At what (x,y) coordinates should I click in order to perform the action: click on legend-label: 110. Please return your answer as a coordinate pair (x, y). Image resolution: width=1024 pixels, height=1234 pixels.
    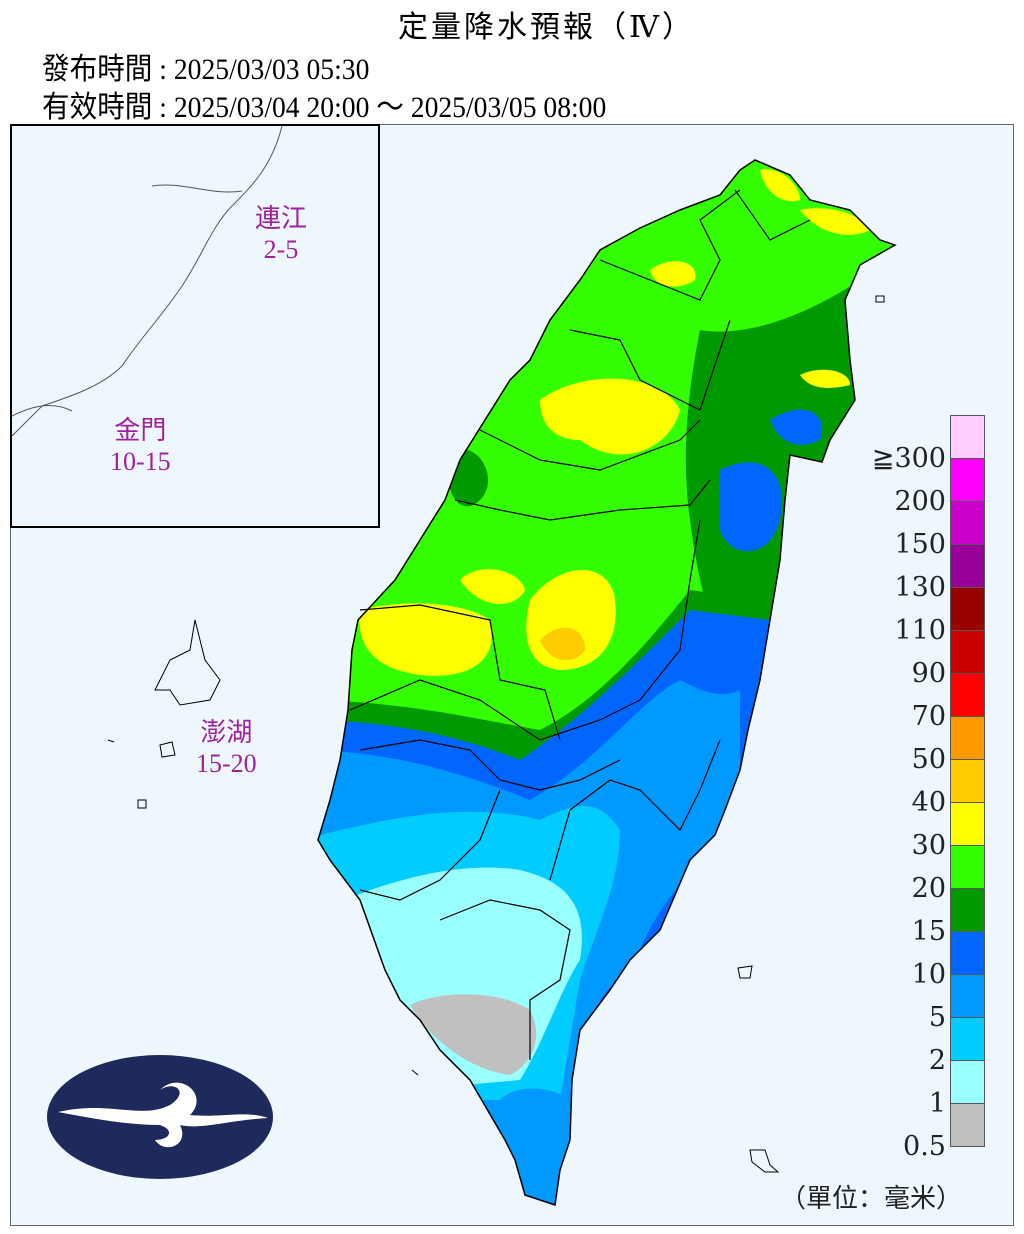
    Looking at the image, I should click on (920, 630).